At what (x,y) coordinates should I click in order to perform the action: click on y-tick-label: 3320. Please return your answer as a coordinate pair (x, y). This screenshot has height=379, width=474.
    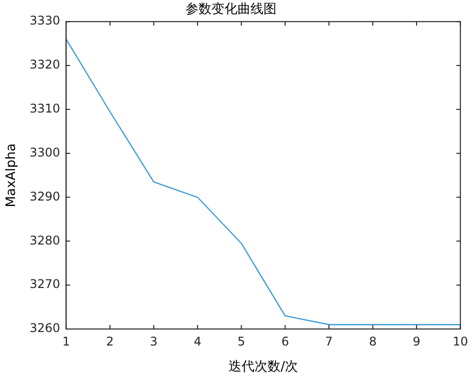
    Looking at the image, I should click on (45, 65).